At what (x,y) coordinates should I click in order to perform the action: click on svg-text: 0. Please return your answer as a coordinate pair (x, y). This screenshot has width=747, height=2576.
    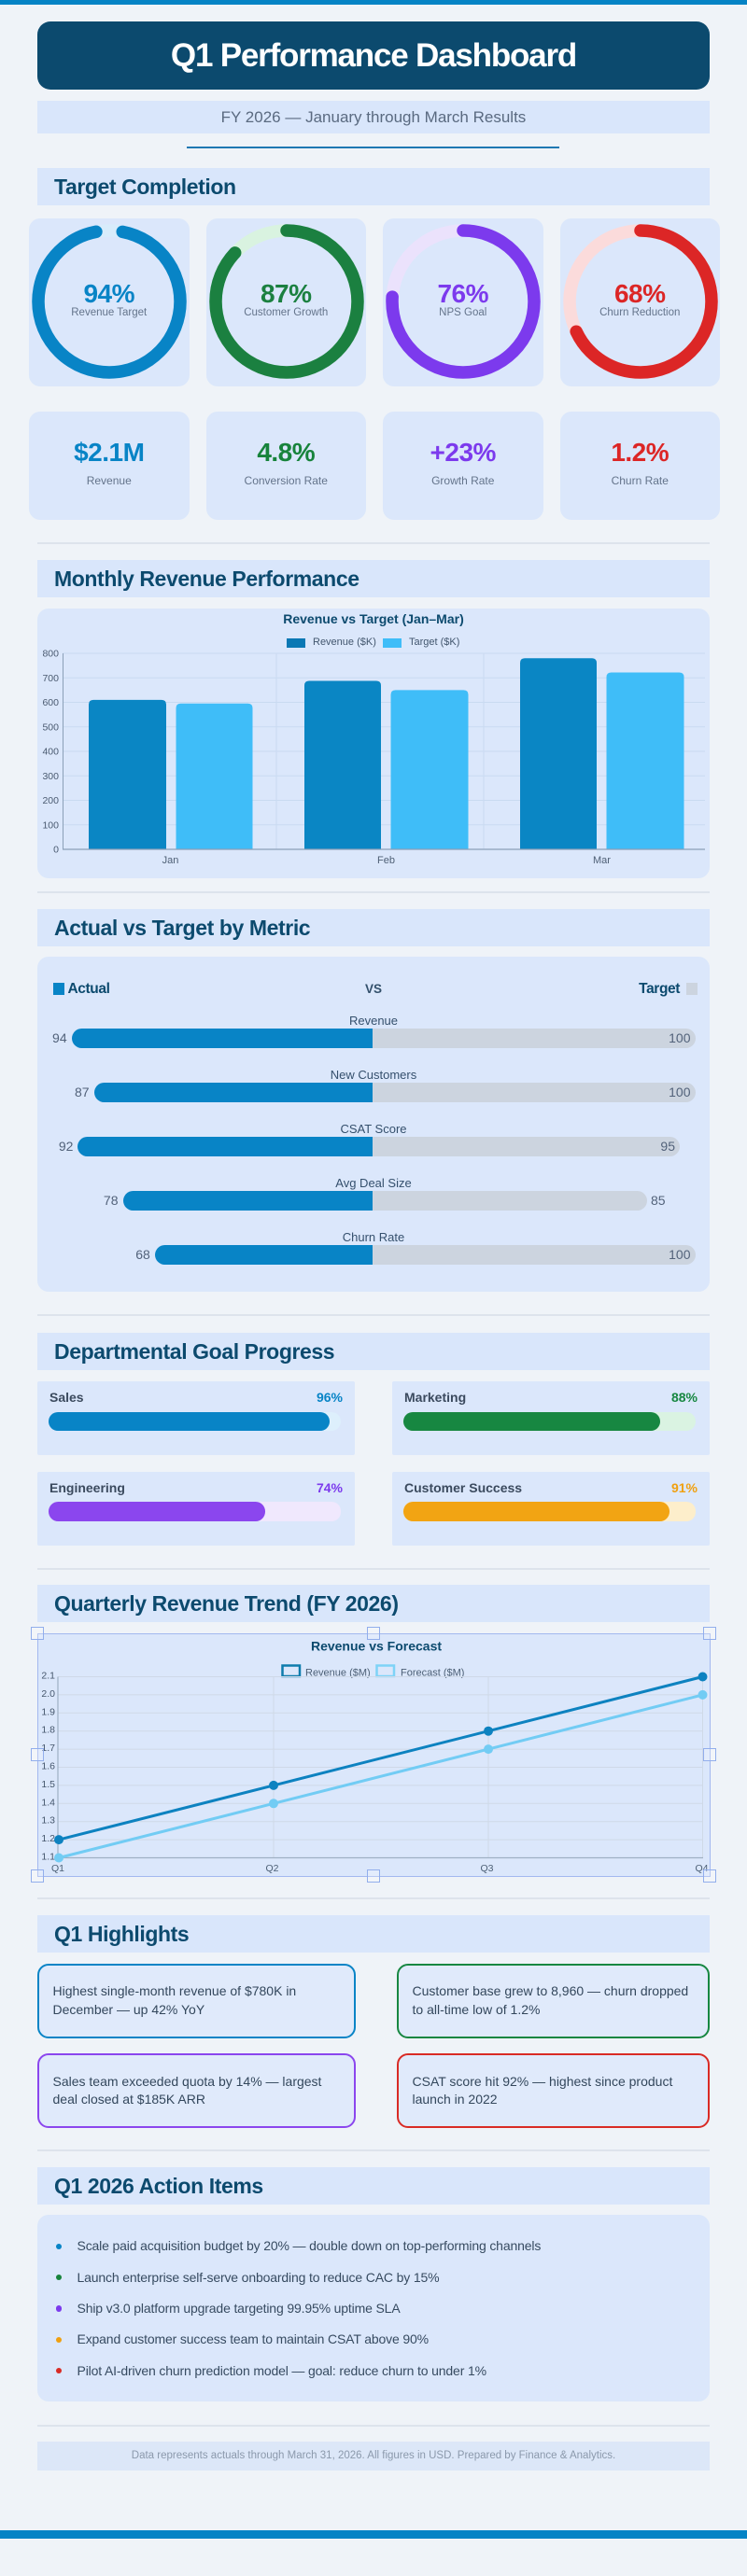
    Looking at the image, I should click on (56, 850).